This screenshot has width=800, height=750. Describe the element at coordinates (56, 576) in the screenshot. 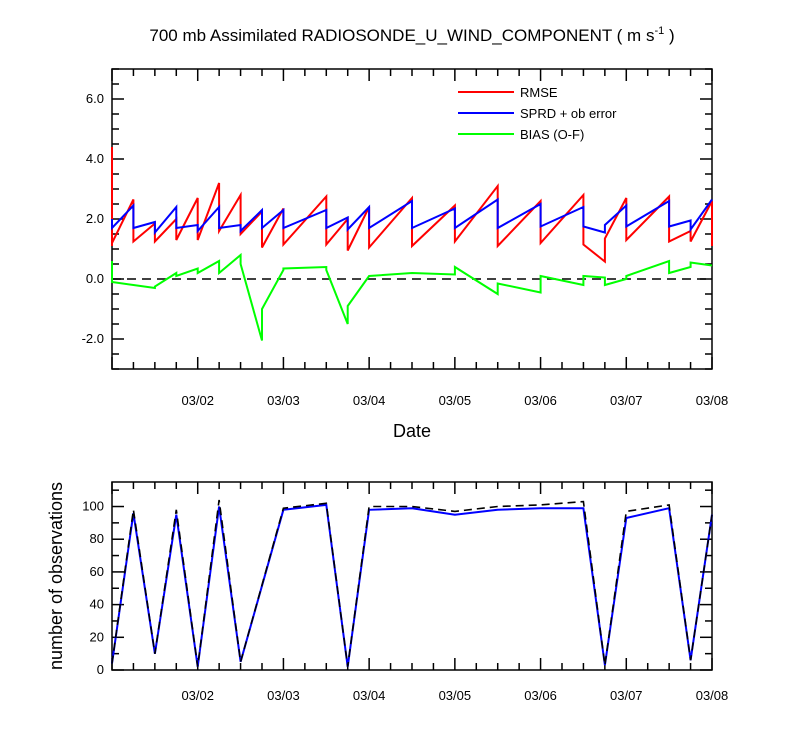

I see `y-axis-label: number of observations` at that location.